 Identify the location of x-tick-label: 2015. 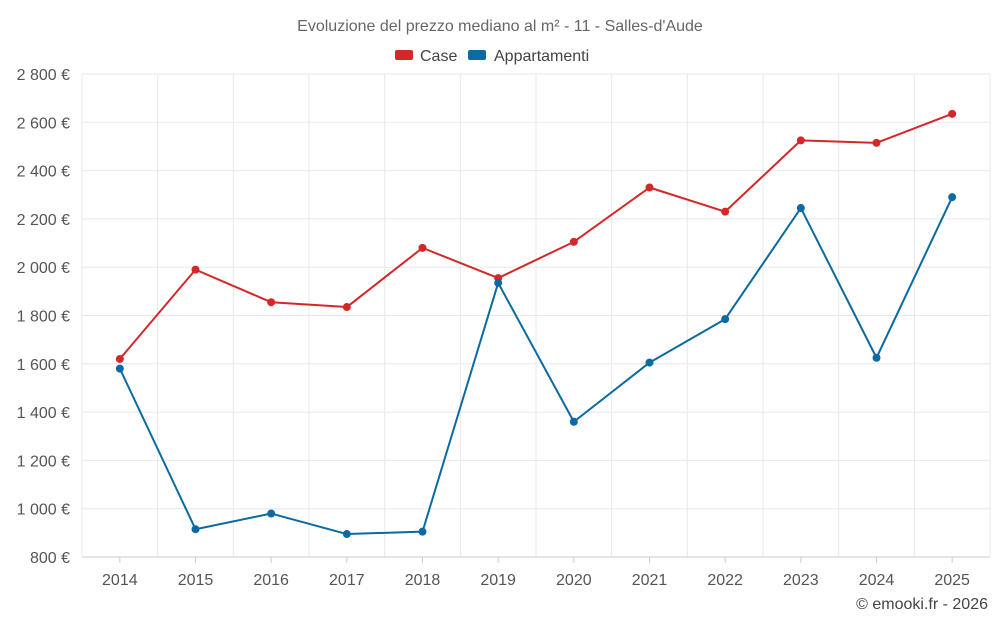
(196, 580).